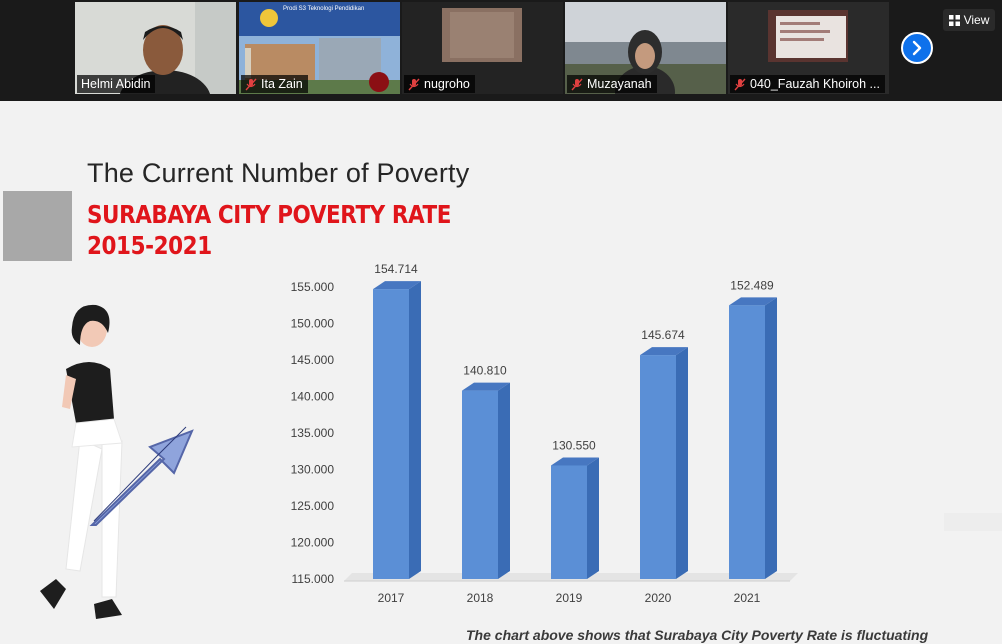 The width and height of the screenshot is (1002, 644). What do you see at coordinates (391, 598) in the screenshot?
I see `x-tick-label: 2017` at bounding box center [391, 598].